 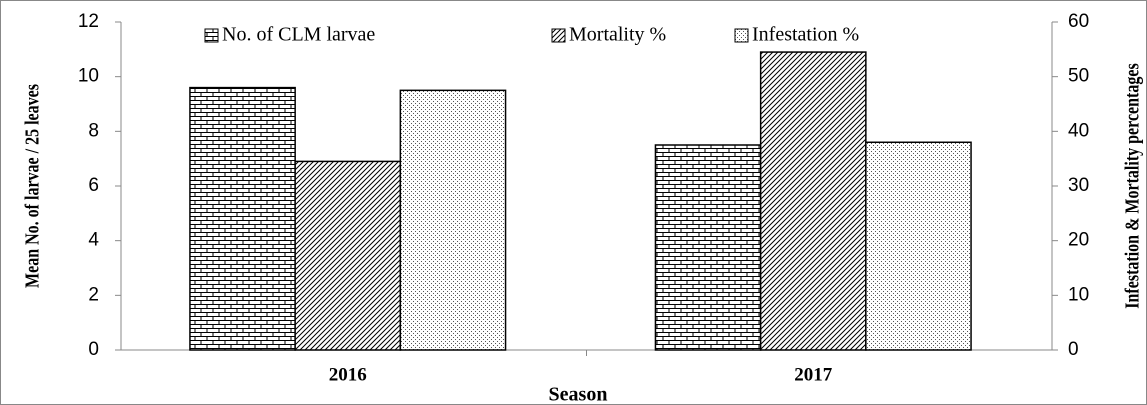 I want to click on x-tick-label: 2016, so click(x=348, y=374).